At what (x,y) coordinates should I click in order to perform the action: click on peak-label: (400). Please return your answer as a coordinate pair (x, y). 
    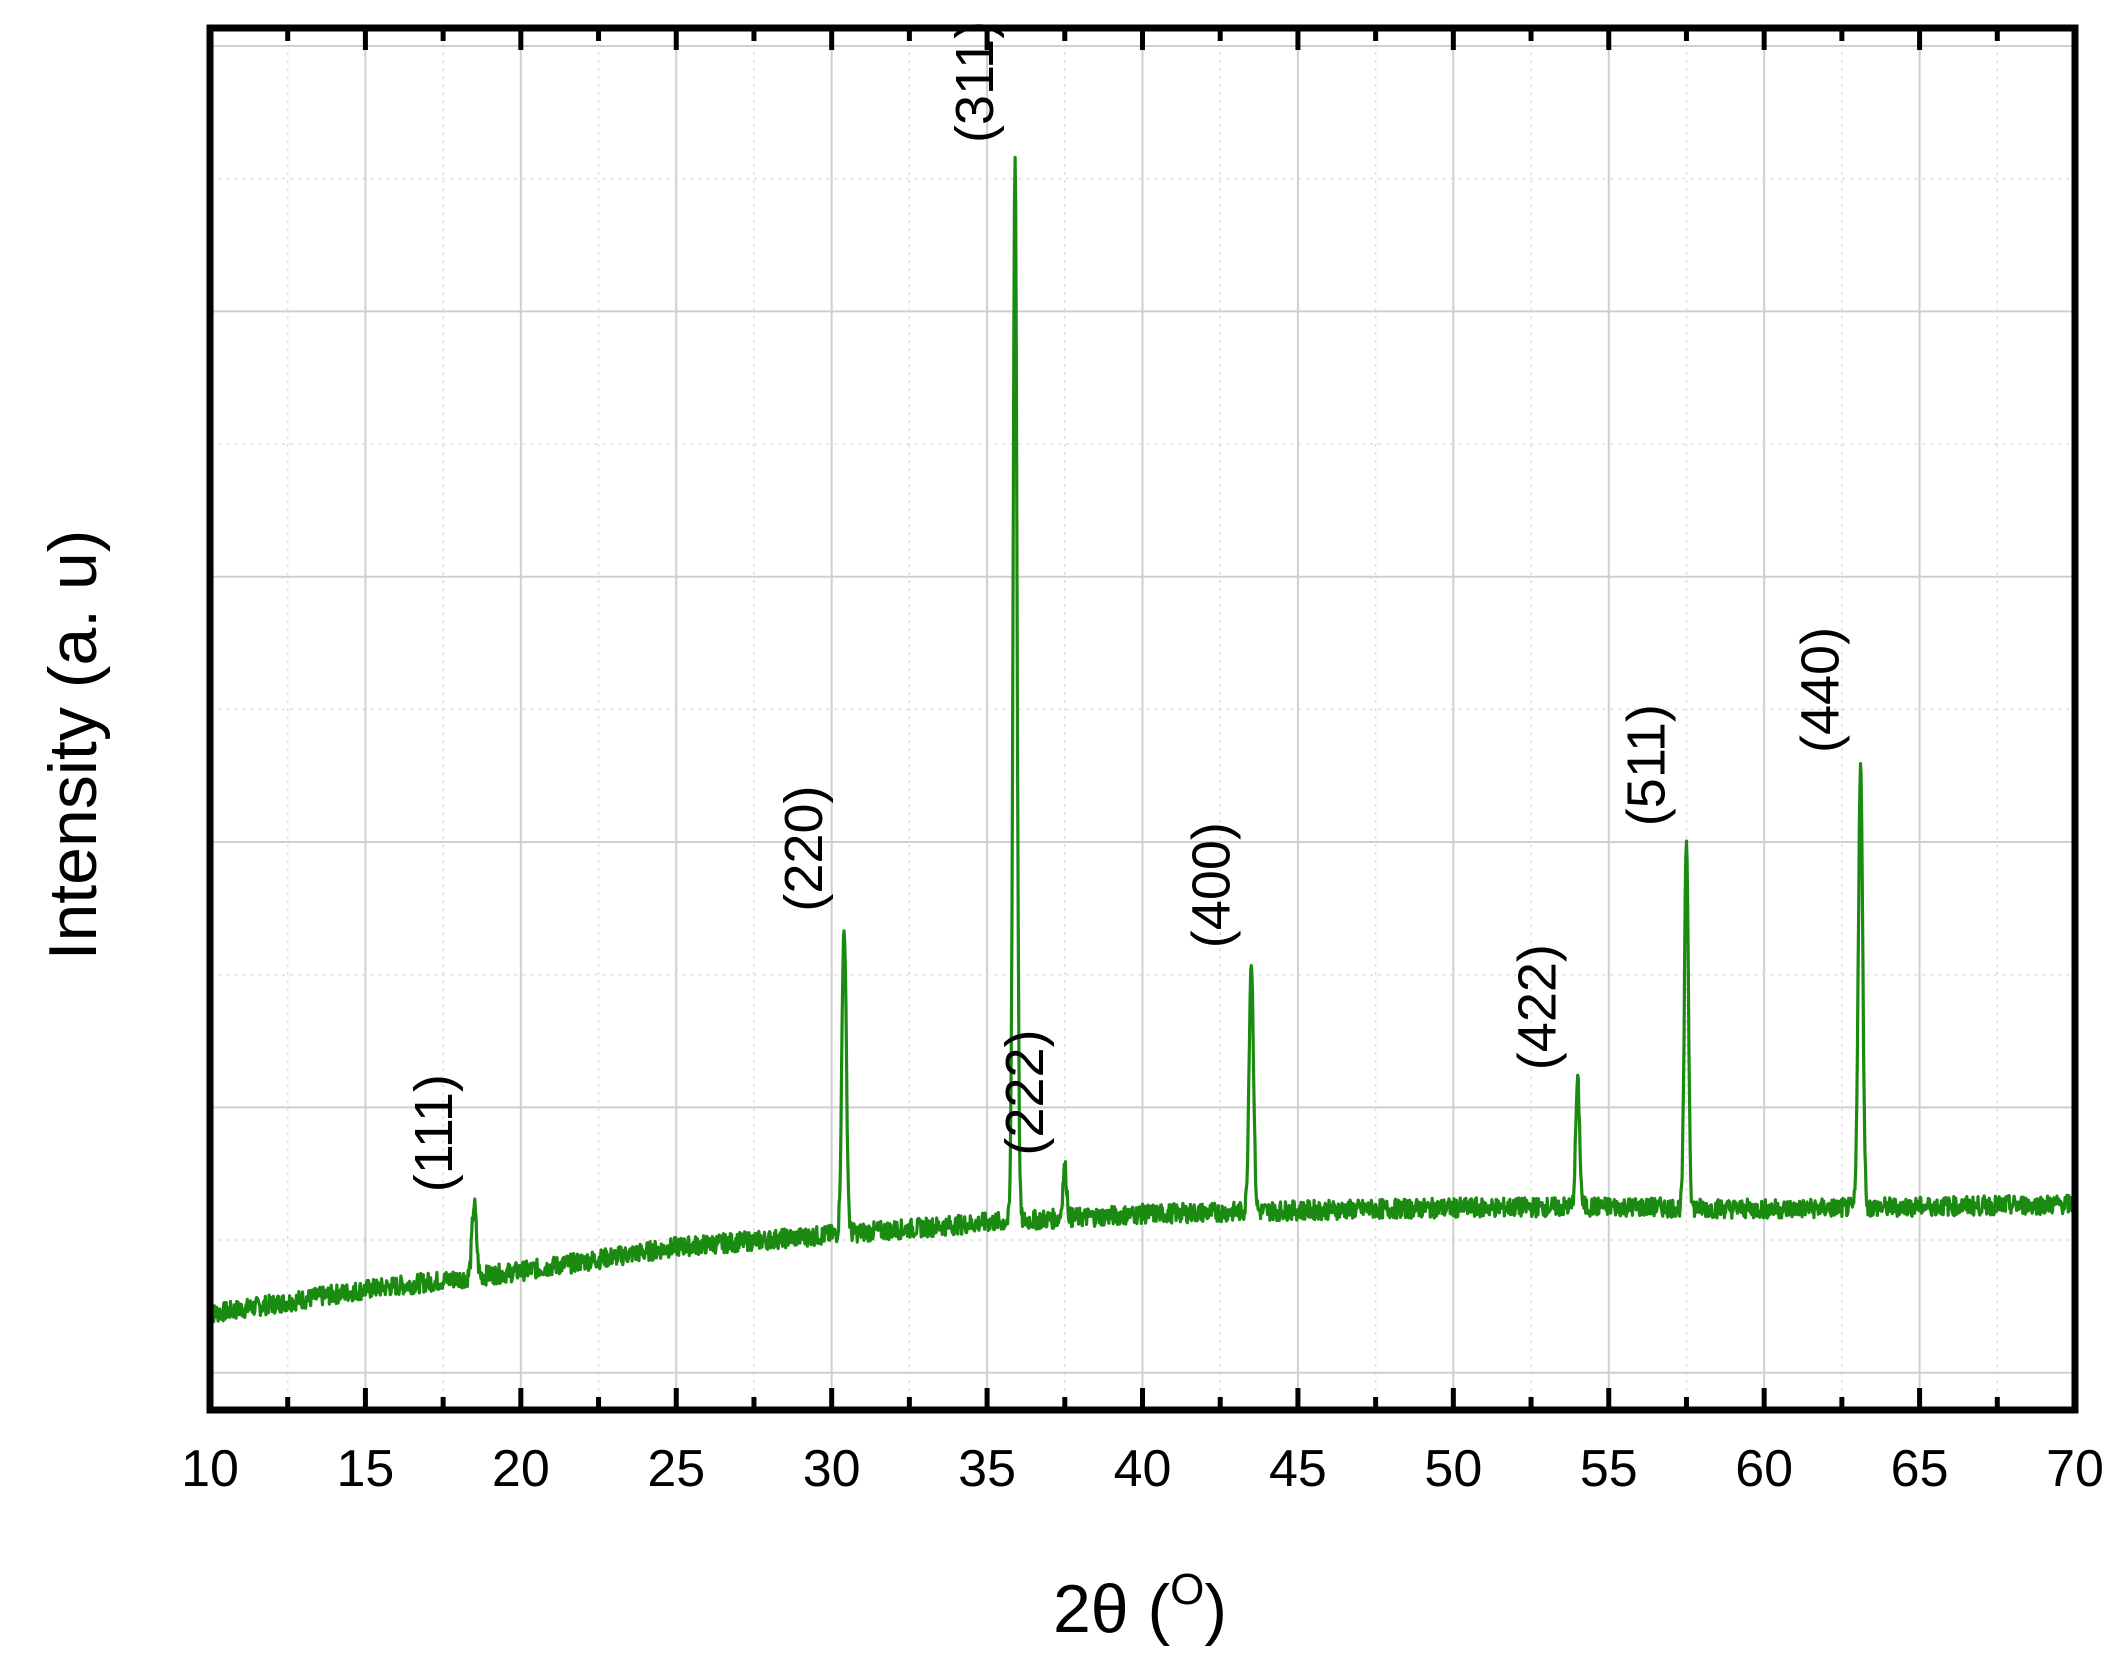
    Looking at the image, I should click on (1211, 885).